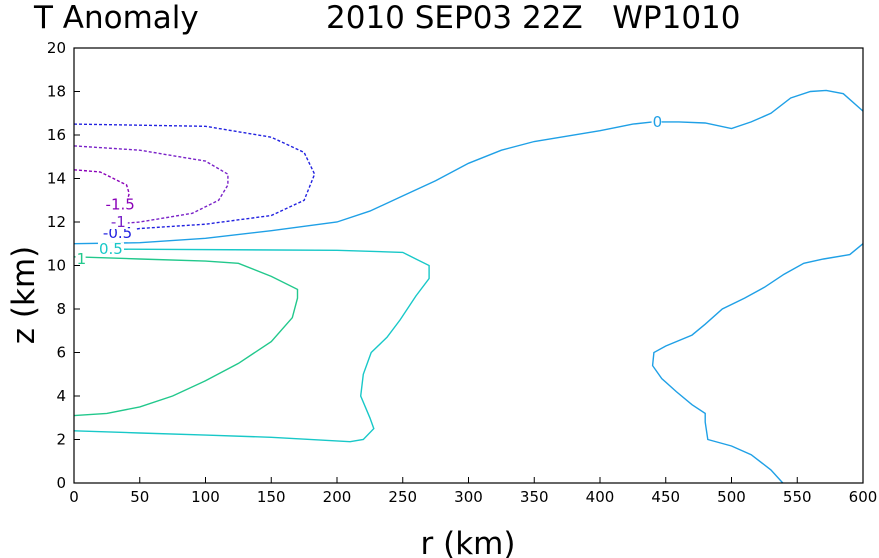 The width and height of the screenshot is (879, 558). What do you see at coordinates (116, 18) in the screenshot?
I see `chart-title-left: T Anomaly` at bounding box center [116, 18].